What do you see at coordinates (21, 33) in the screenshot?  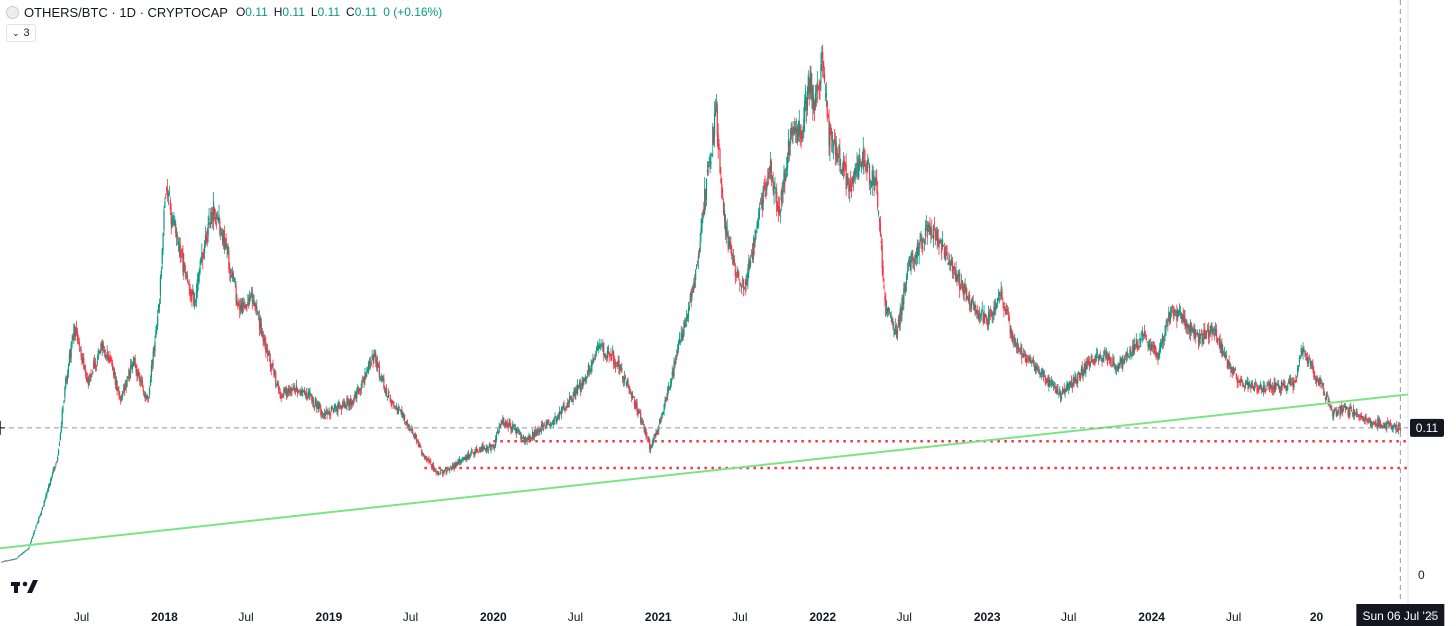 I see `indicators-collapse-button: ⌄ 3` at bounding box center [21, 33].